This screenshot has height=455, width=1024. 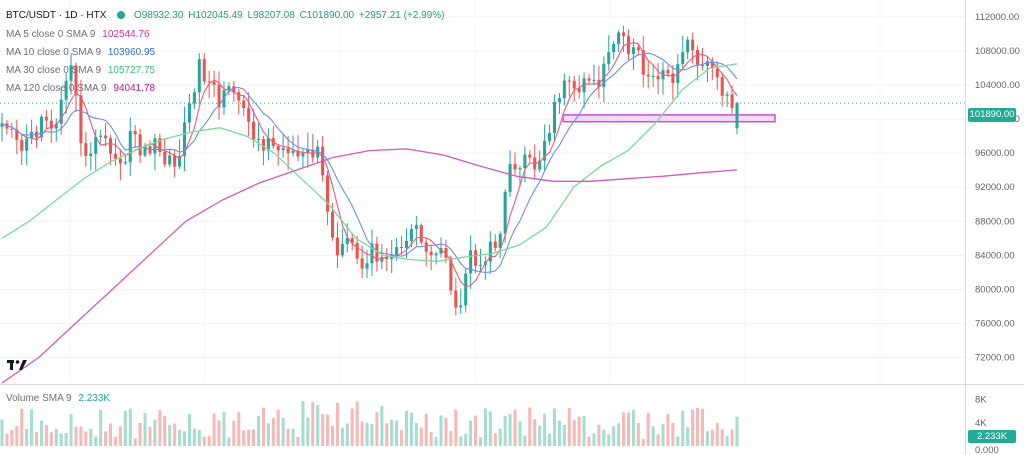 I want to click on symbol-title: BTC/USDT · 1D · HTX, so click(x=56, y=15).